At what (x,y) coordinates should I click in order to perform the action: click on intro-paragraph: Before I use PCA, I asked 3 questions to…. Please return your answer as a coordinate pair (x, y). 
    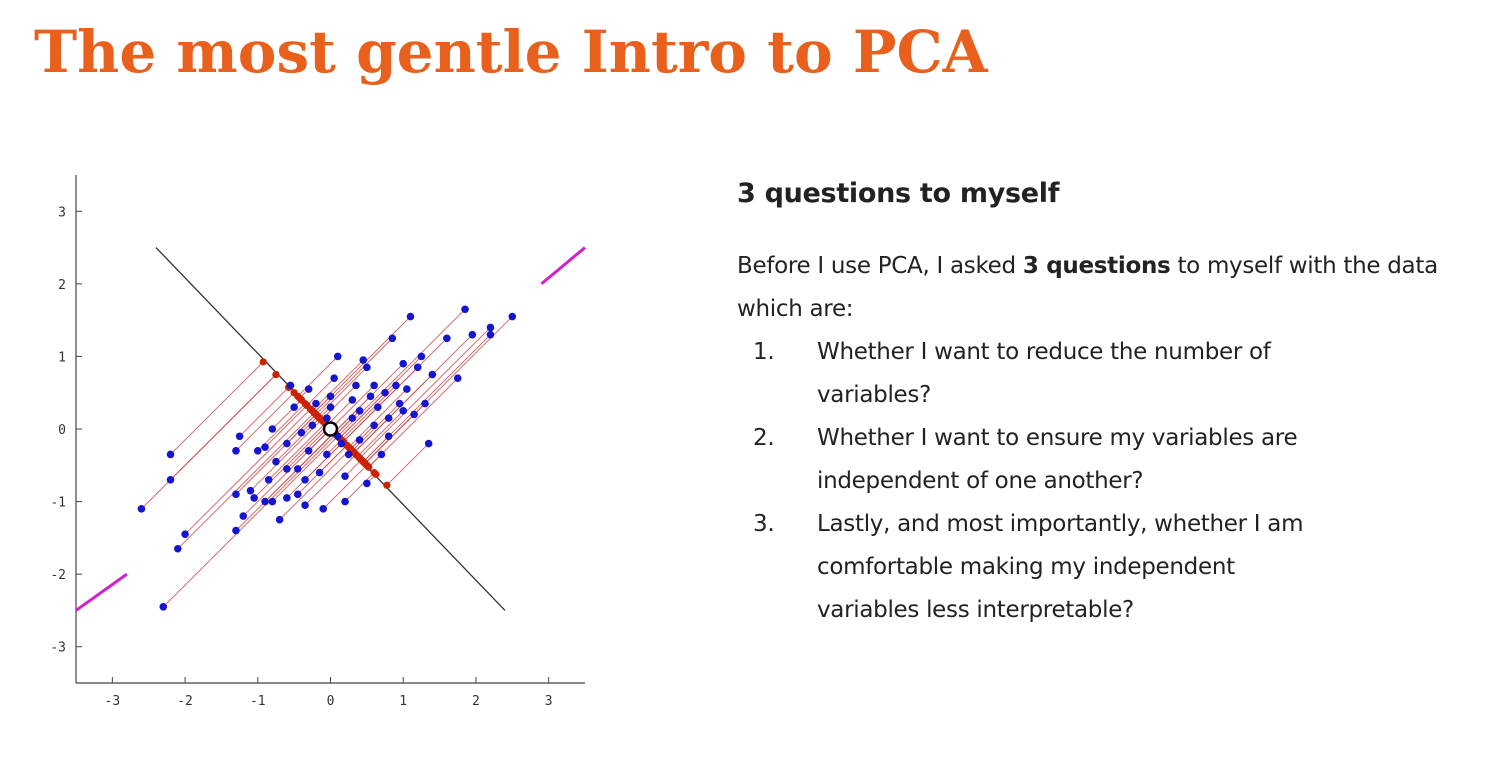
    Looking at the image, I should click on (1097, 288).